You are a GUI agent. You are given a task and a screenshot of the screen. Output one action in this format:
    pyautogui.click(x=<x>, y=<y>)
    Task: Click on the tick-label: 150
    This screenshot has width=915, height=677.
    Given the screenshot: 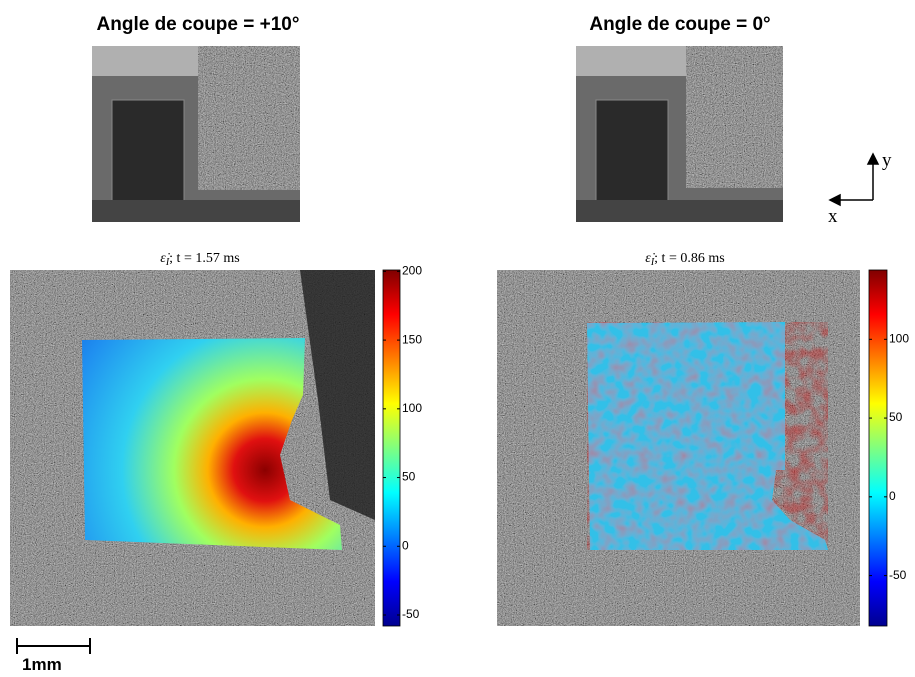 What is the action you would take?
    pyautogui.click(x=412, y=339)
    